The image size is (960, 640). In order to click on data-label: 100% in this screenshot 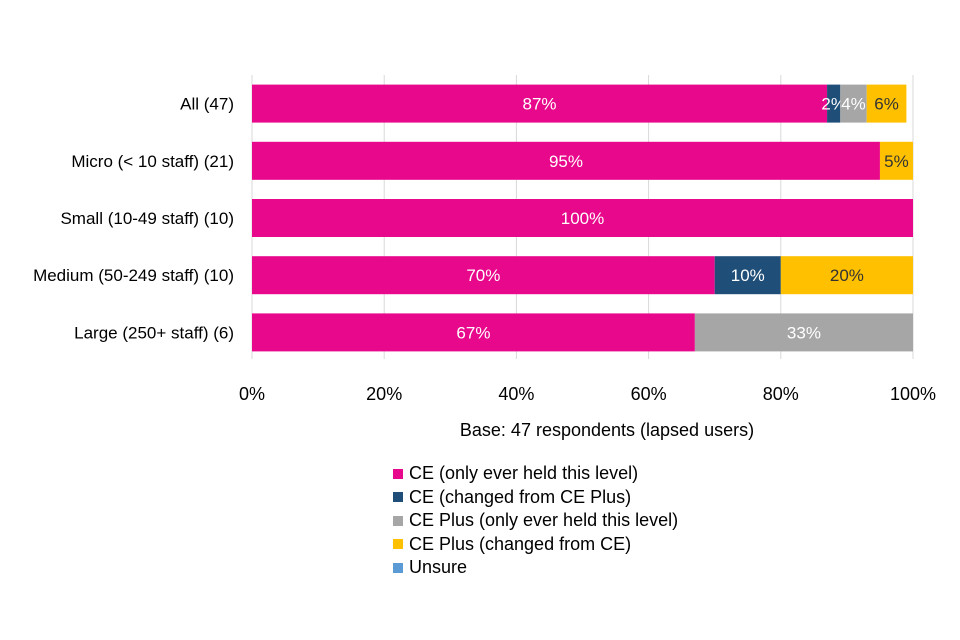, I will do `click(582, 218)`.